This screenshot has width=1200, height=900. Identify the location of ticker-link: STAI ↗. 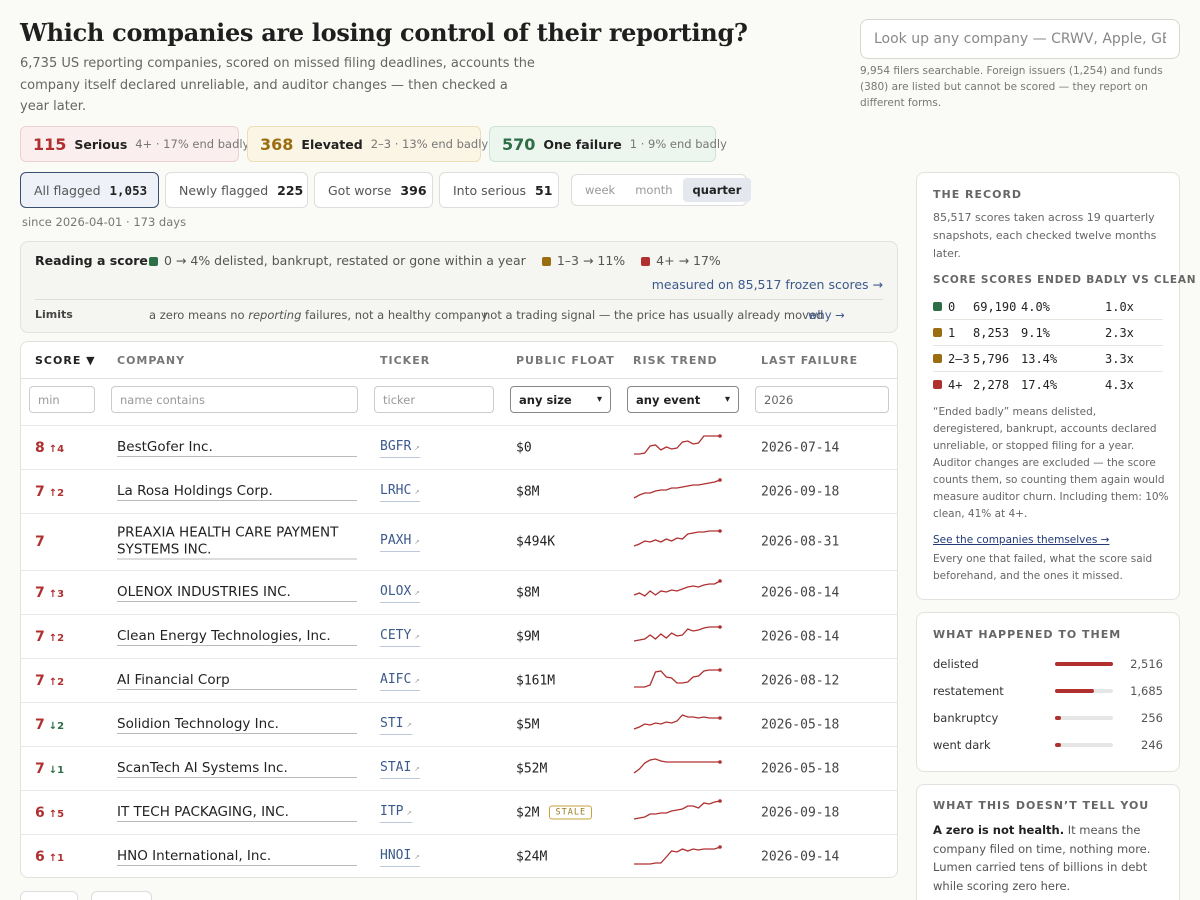
(400, 769).